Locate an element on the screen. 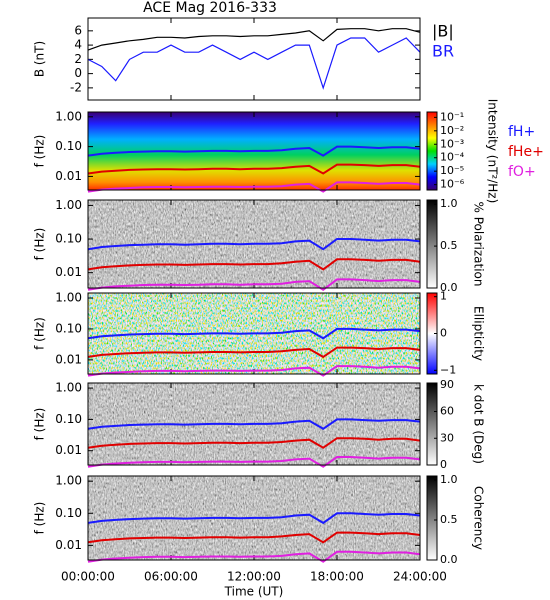 This screenshot has height=600, width=550. colorbar-tick-label: 10⁻⁵ is located at coordinates (452, 170).